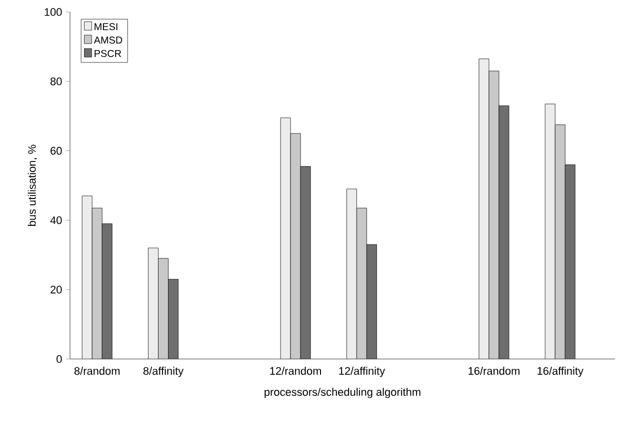  What do you see at coordinates (56, 220) in the screenshot?
I see `y-tick-label: 40` at bounding box center [56, 220].